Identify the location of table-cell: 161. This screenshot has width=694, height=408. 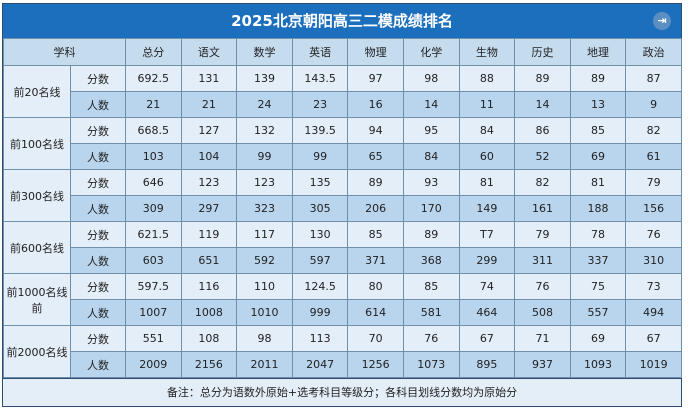
(542, 208).